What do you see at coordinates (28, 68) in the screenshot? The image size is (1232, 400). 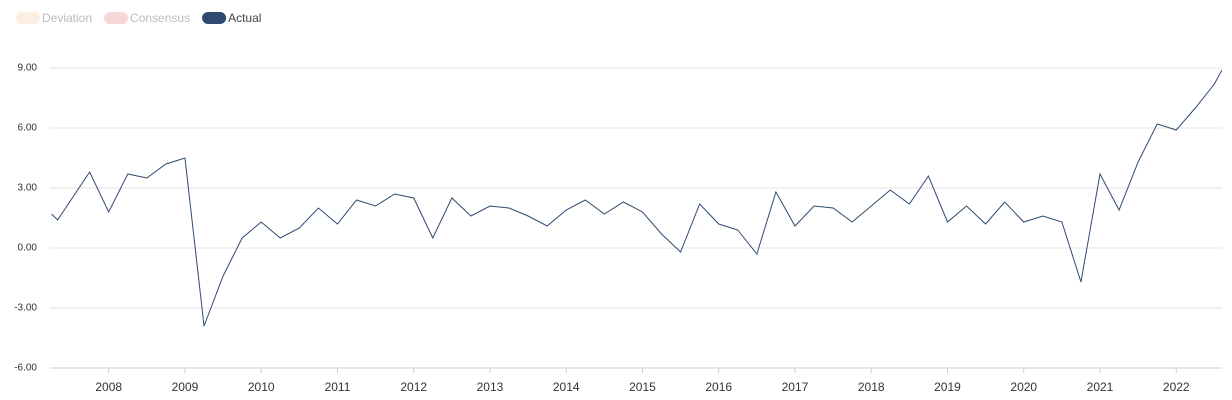 I see `y-tick-label: 9.00` at bounding box center [28, 68].